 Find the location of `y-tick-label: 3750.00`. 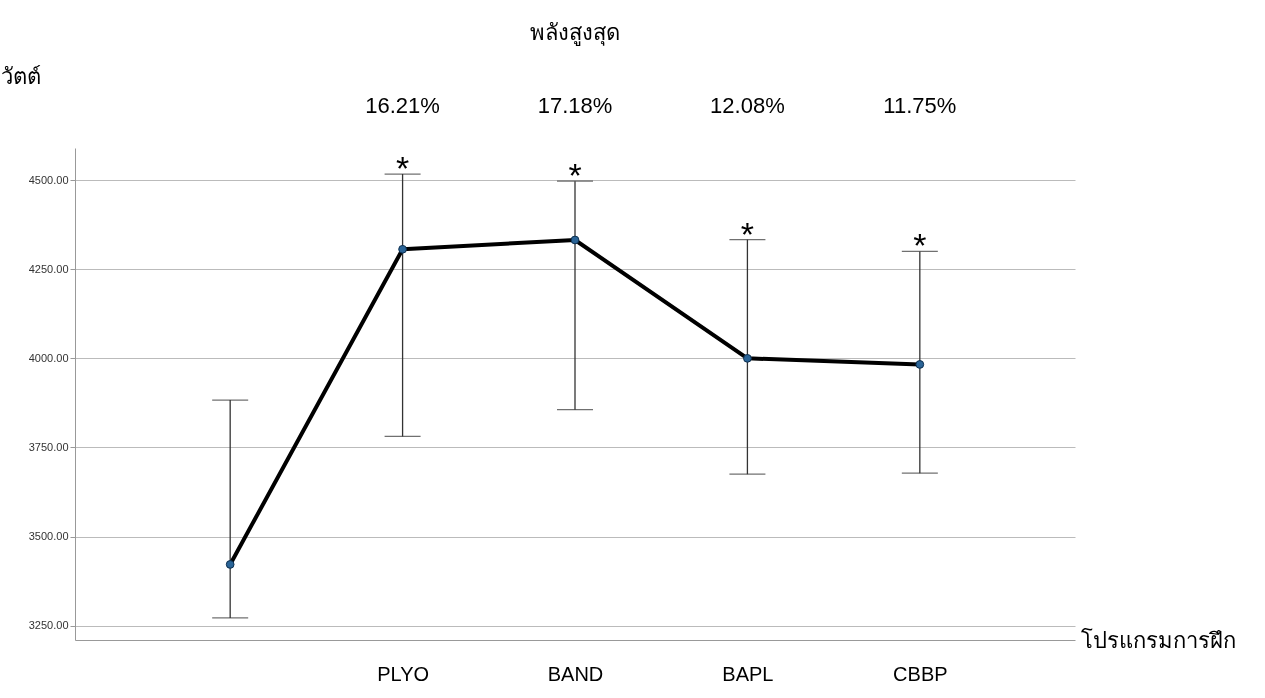

y-tick-label: 3750.00 is located at coordinates (48, 446).